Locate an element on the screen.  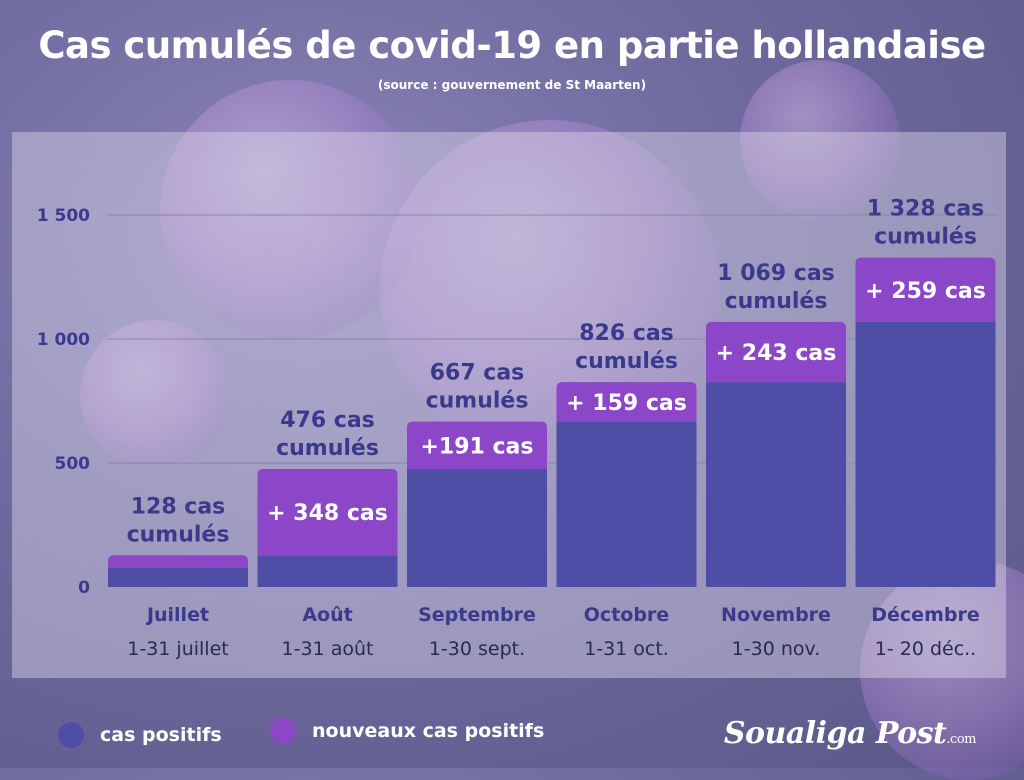
y-tick-label: 0 is located at coordinates (84, 588).